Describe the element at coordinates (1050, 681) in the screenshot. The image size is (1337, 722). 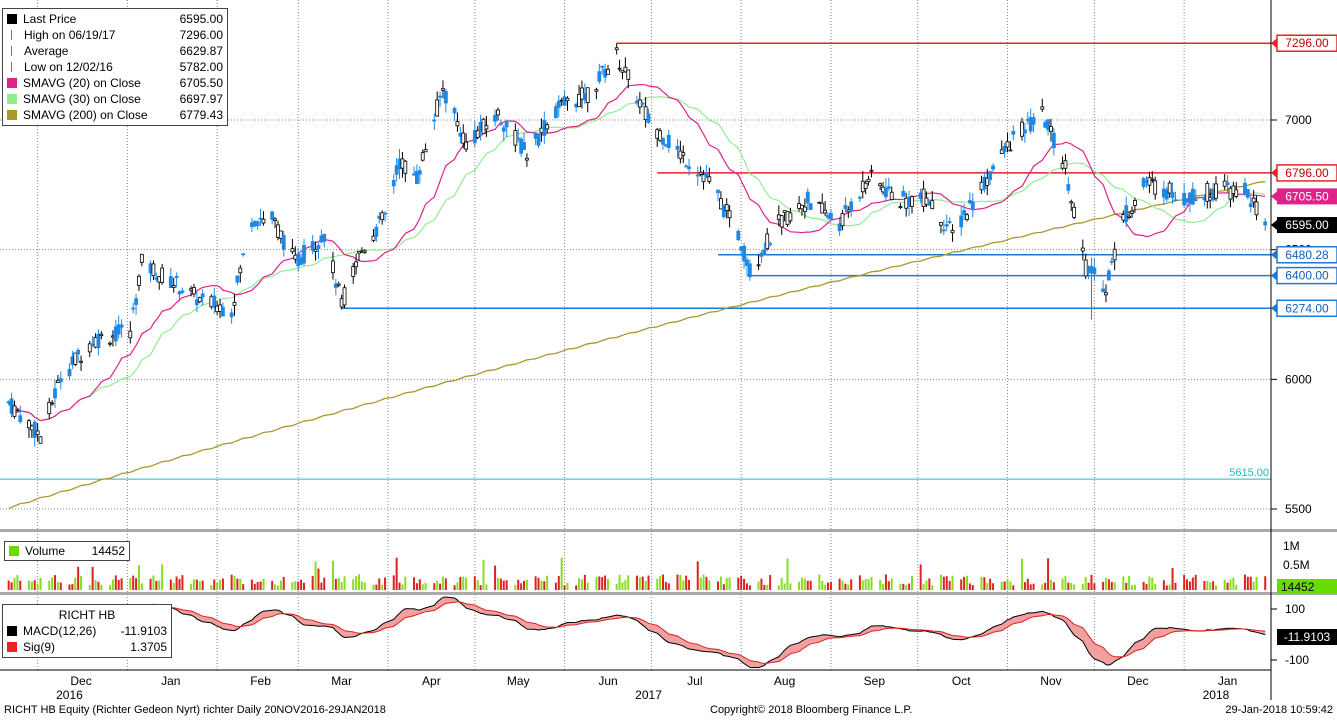
I see `month-label: Nov` at that location.